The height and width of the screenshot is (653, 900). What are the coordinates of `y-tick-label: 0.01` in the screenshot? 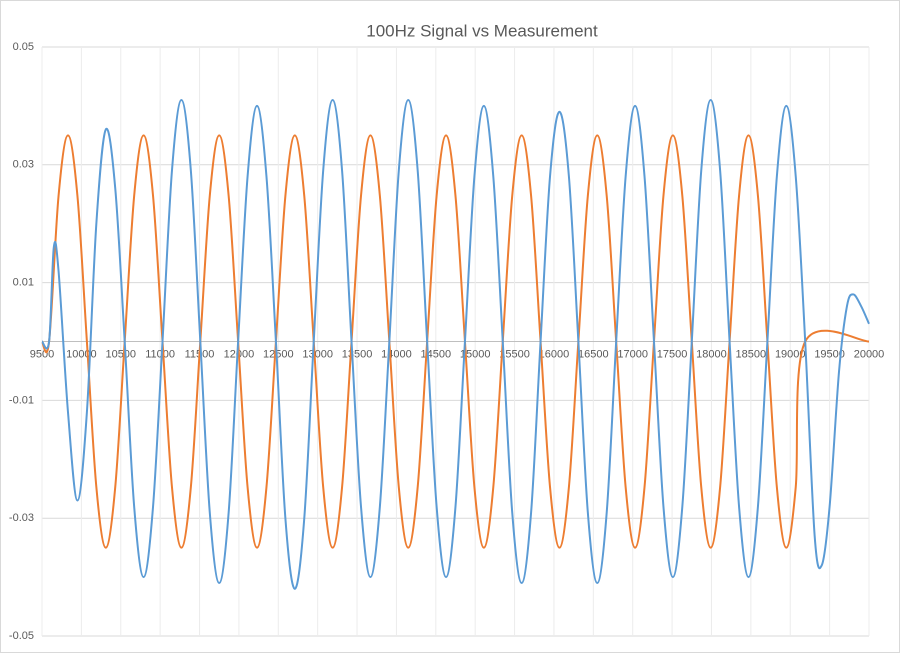 It's located at (23, 283).